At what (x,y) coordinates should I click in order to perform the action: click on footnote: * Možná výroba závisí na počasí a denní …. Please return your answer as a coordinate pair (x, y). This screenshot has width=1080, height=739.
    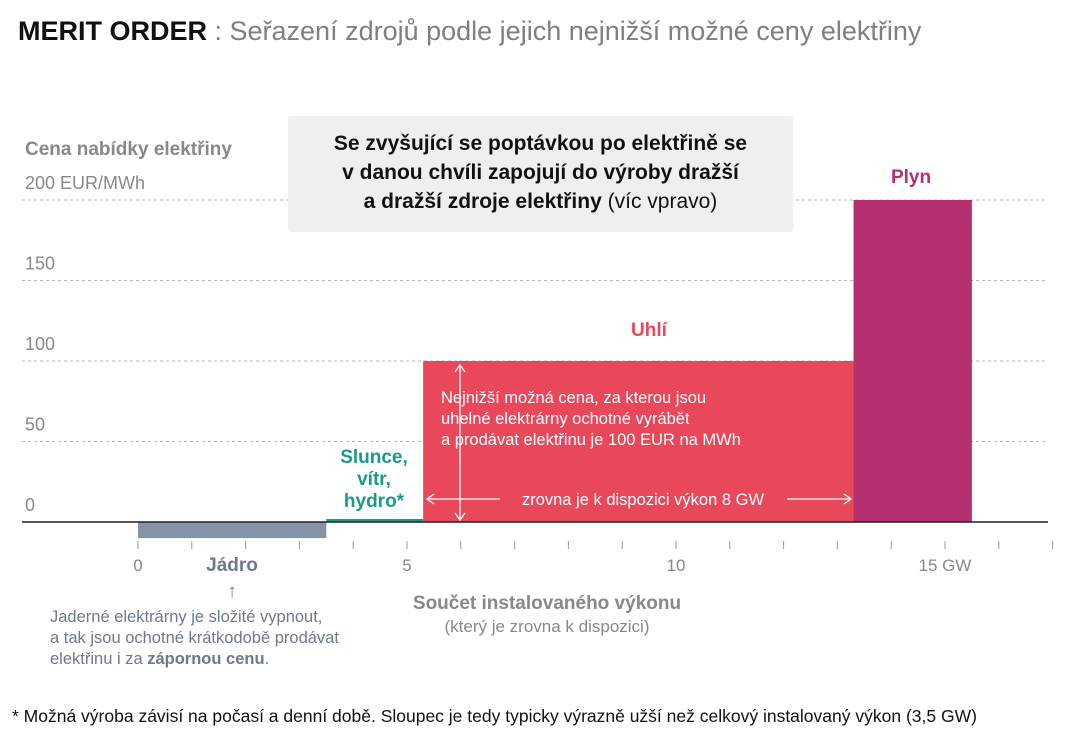
    Looking at the image, I should click on (494, 716).